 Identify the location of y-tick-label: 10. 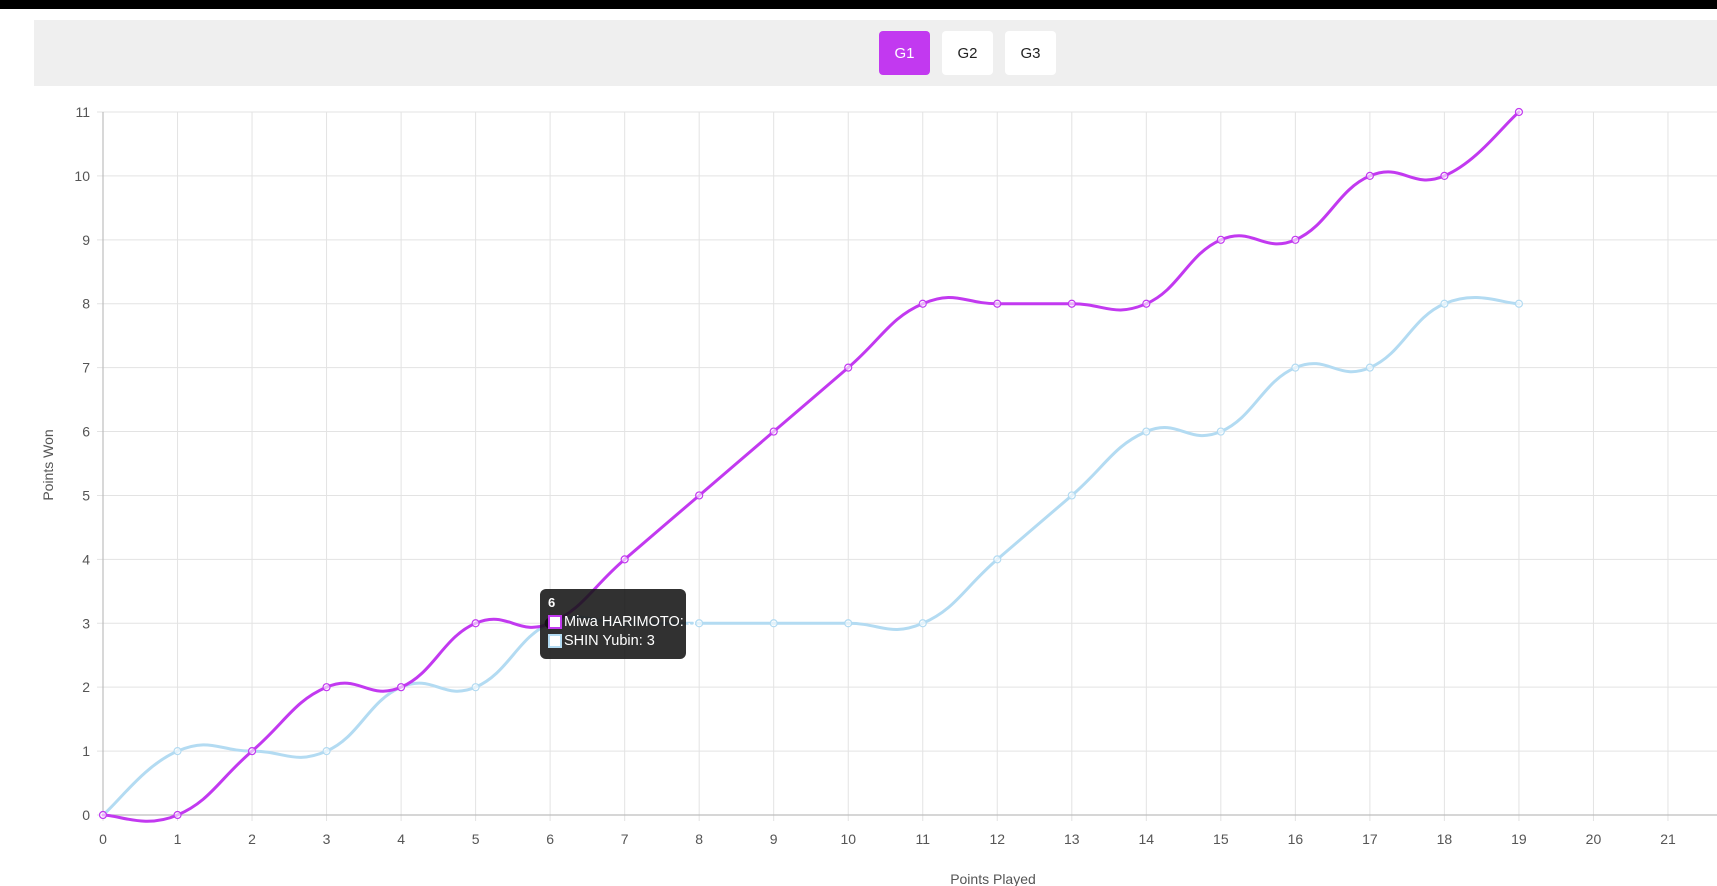
(82, 176).